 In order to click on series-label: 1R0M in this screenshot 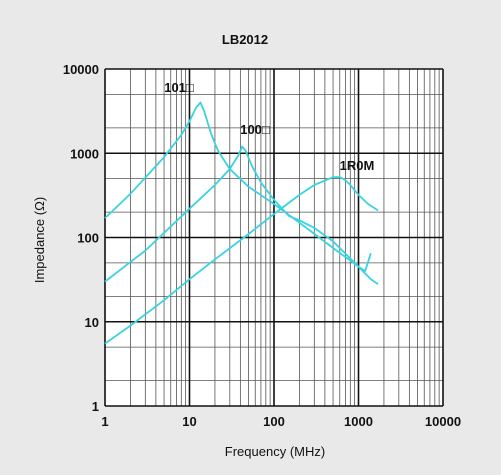, I will do `click(357, 165)`.